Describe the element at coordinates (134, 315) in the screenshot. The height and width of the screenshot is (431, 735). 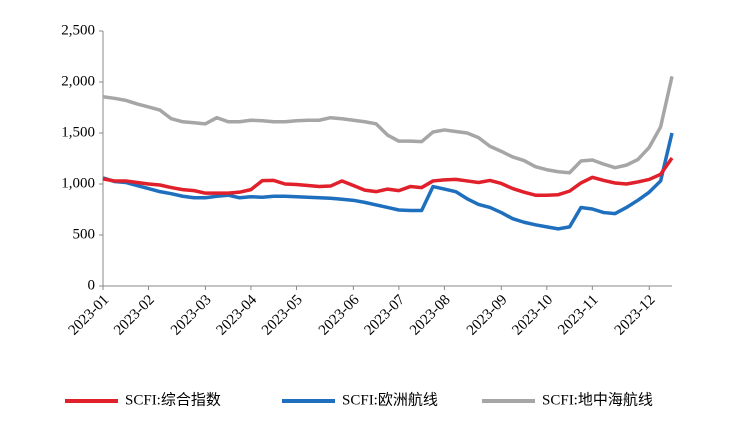
I see `x-tick-label: 2023-02` at that location.